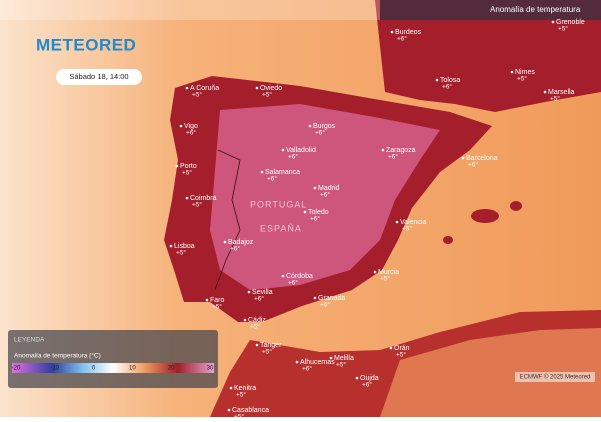  I want to click on legend-title: LEYENDA, so click(29, 340).